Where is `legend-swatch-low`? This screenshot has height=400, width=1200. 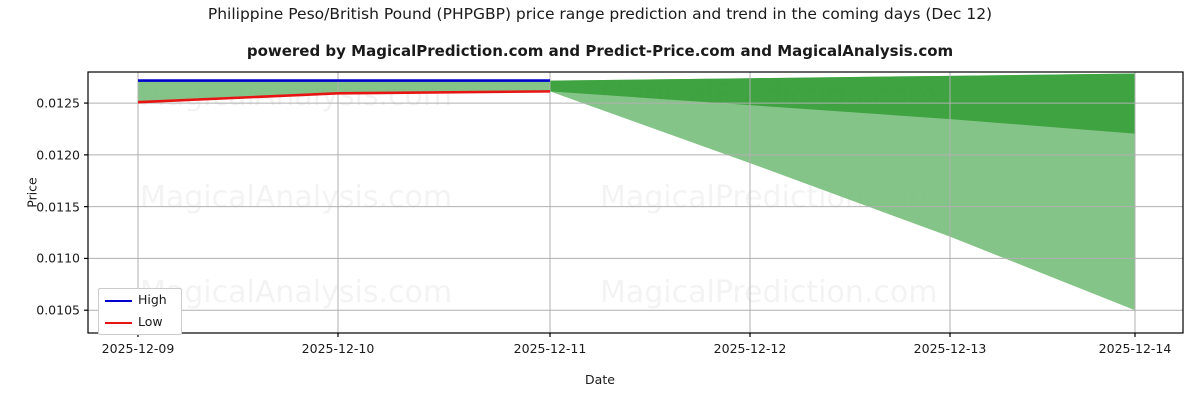 legend-swatch-low is located at coordinates (118, 323).